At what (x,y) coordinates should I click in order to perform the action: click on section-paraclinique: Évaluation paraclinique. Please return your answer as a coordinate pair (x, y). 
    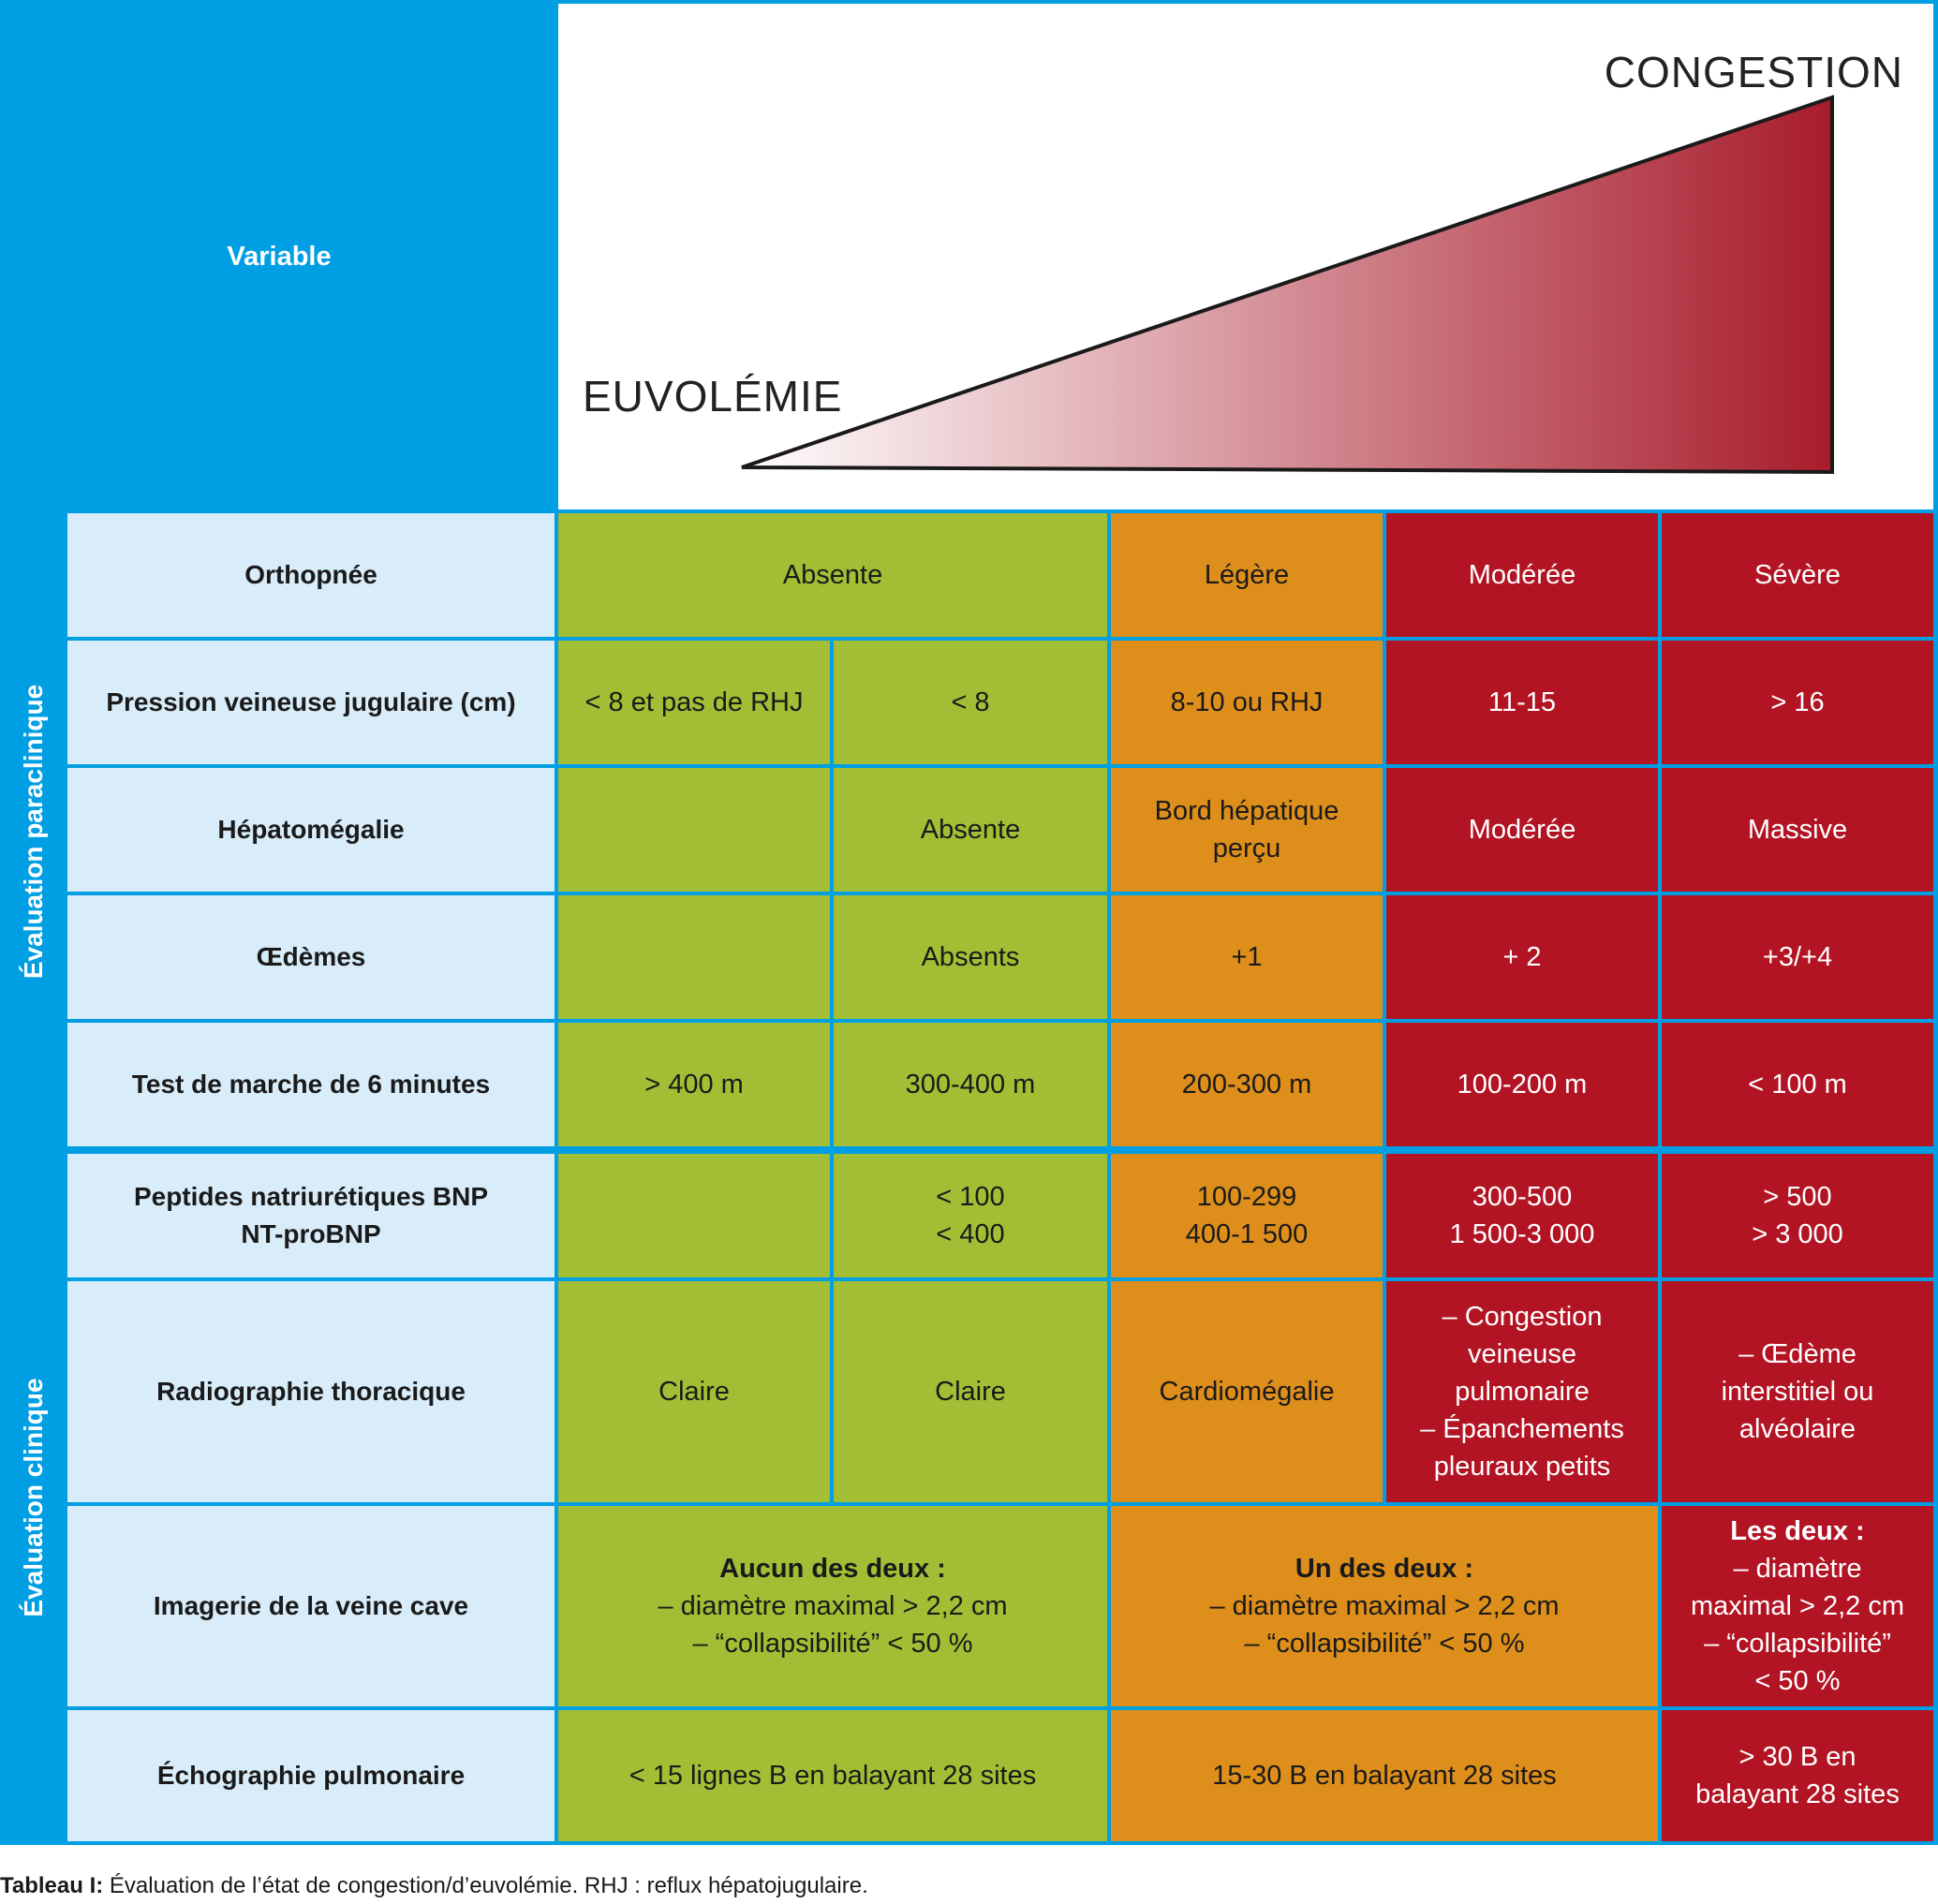
    Looking at the image, I should click on (34, 831).